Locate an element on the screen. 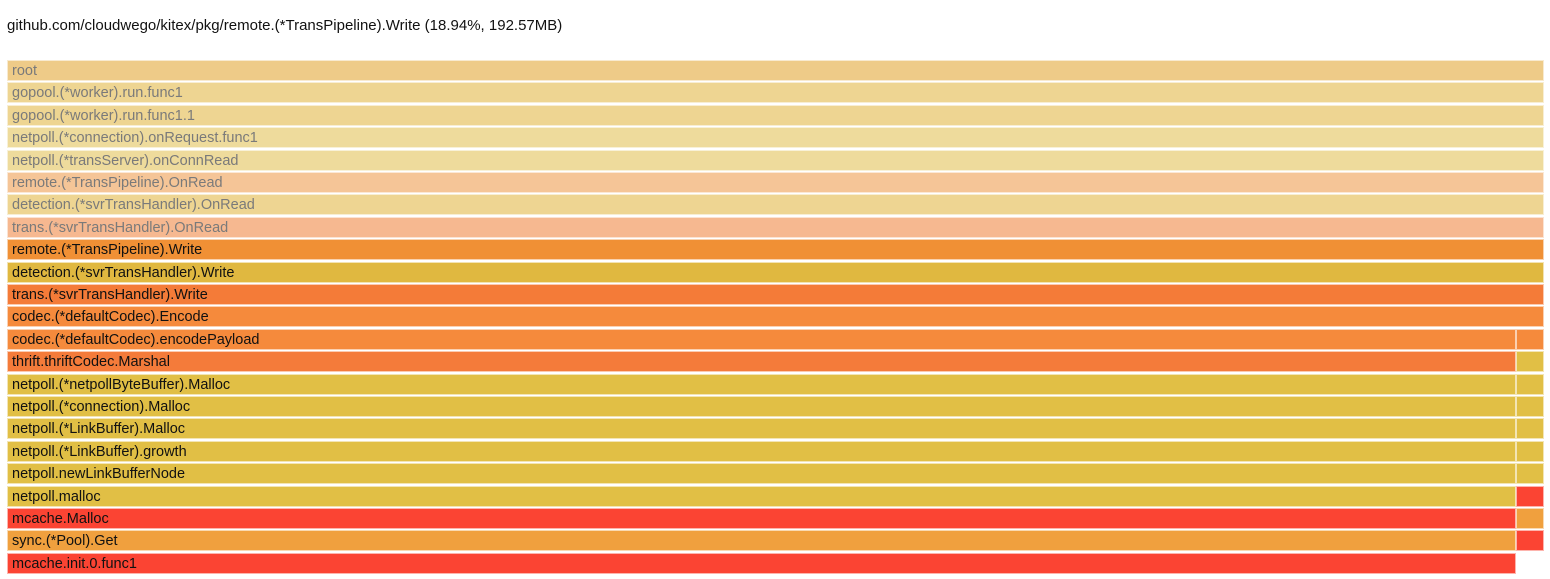 The width and height of the screenshot is (1550, 579). flame-frame: netpoll.(*LinkBuffer).Malloc is located at coordinates (761, 429).